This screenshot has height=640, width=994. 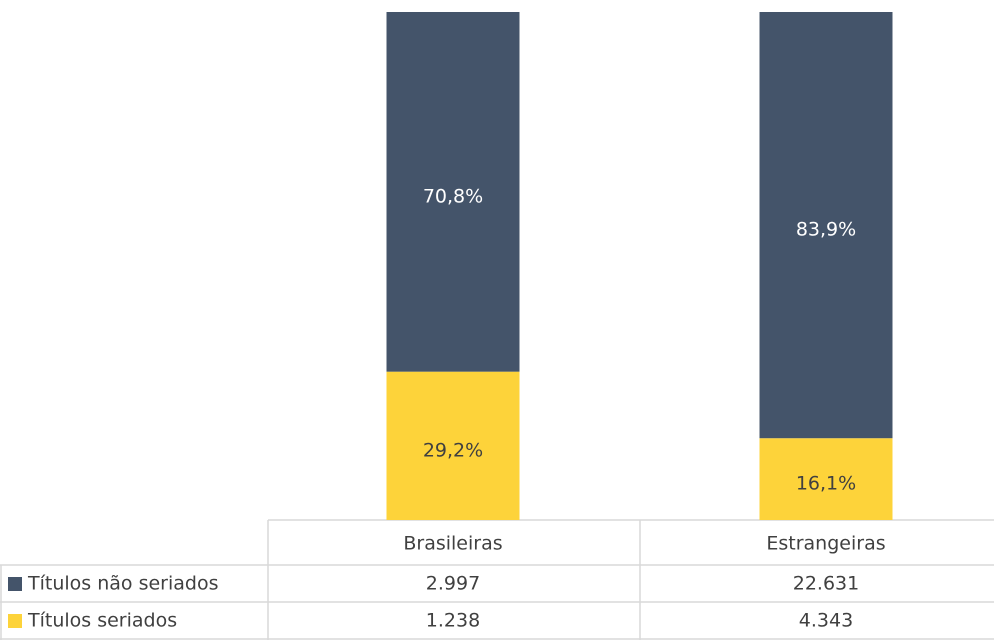 What do you see at coordinates (826, 621) in the screenshot?
I see `table-value: 4.343` at bounding box center [826, 621].